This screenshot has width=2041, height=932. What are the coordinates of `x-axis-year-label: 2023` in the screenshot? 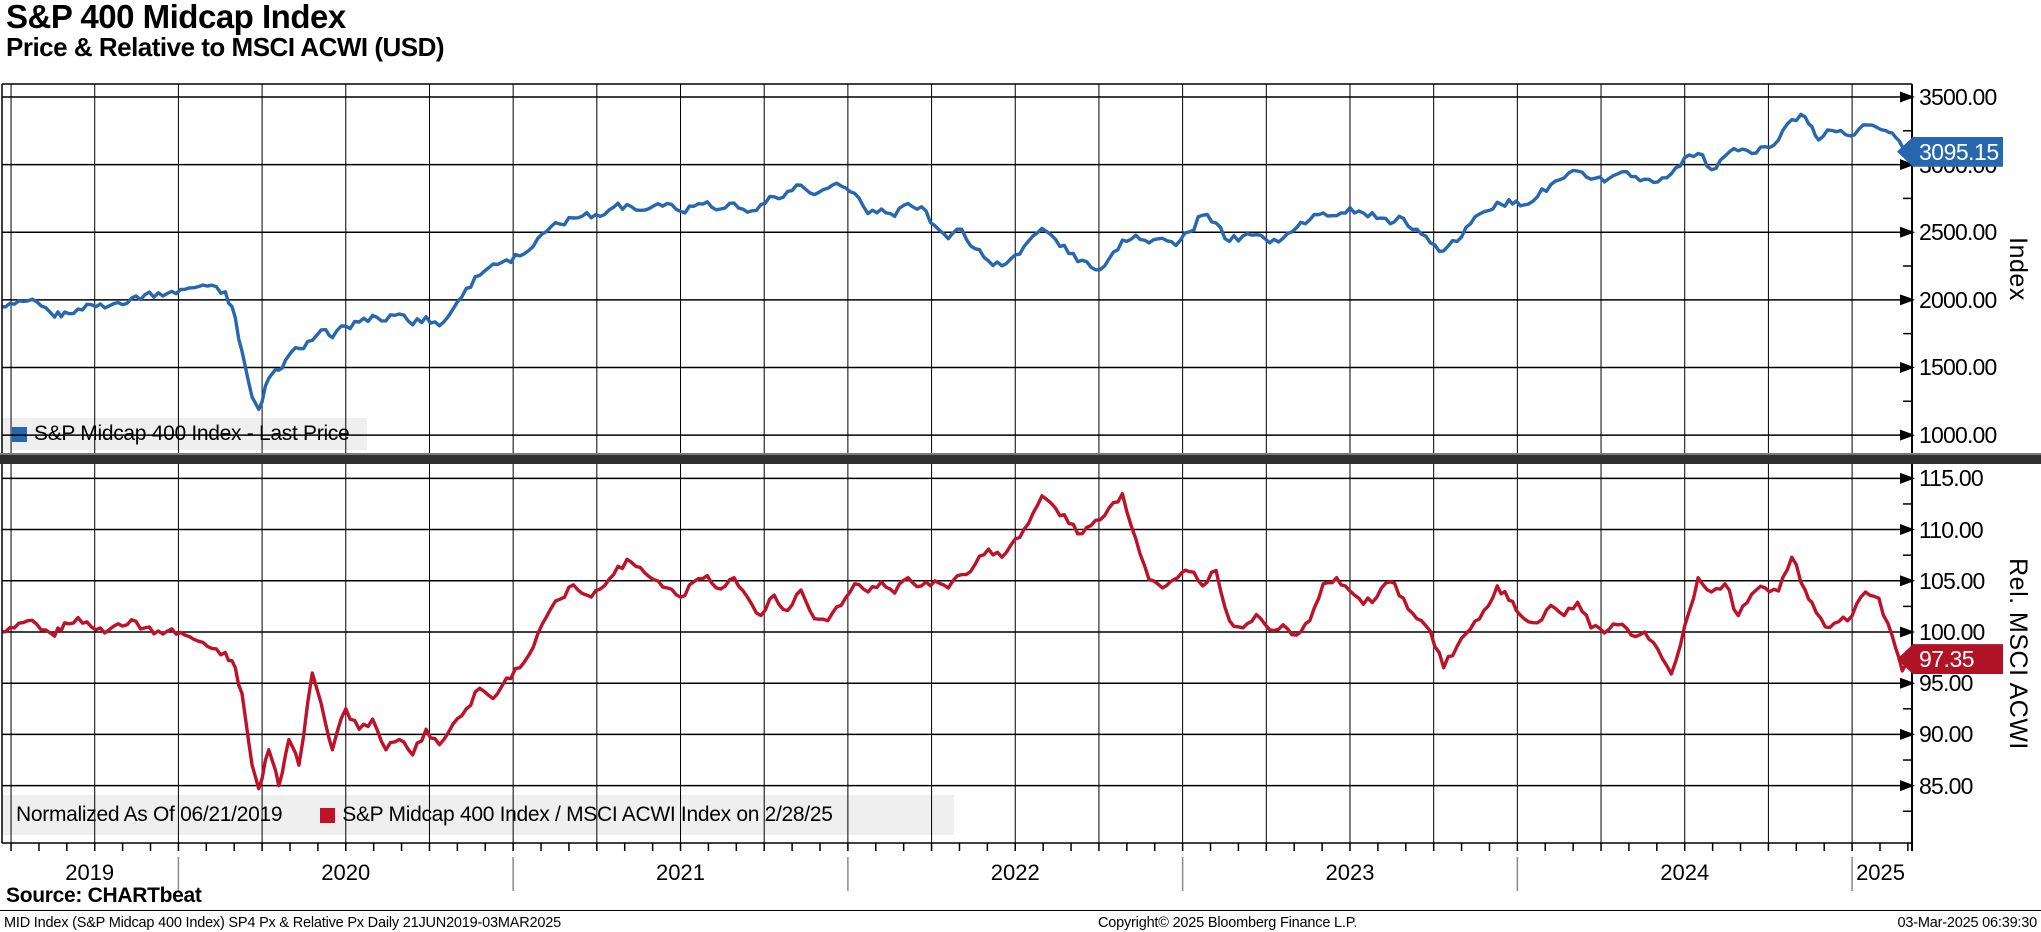 It's located at (1350, 872).